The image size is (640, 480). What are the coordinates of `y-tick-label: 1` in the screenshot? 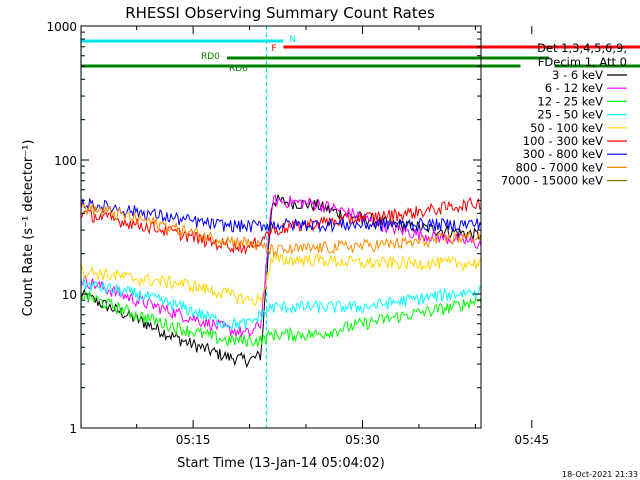 It's located at (73, 429).